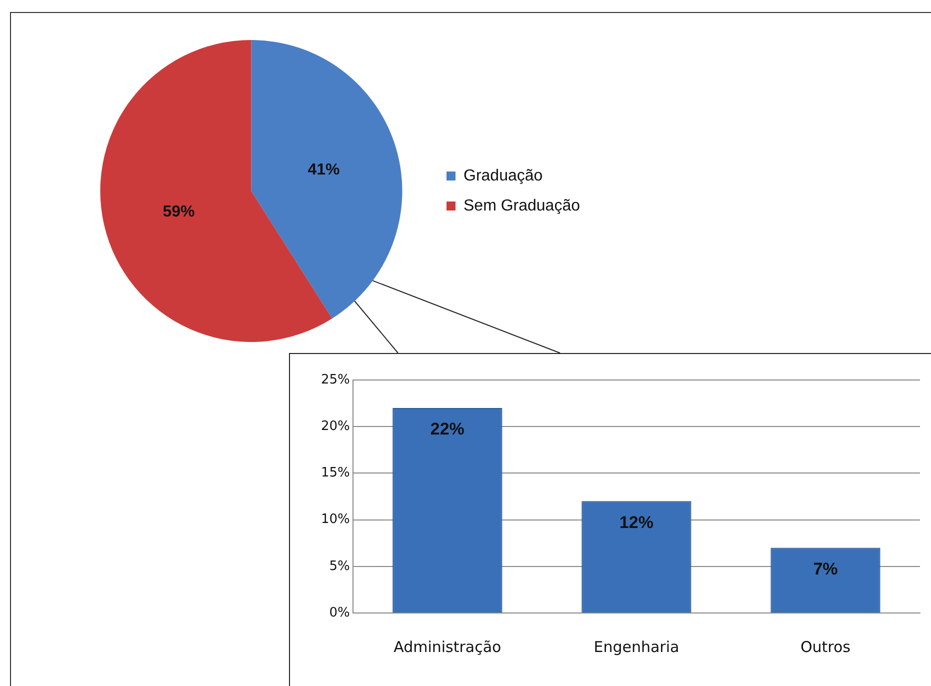 This screenshot has height=686, width=931. I want to click on legend-label: Sem Graduação, so click(521, 205).